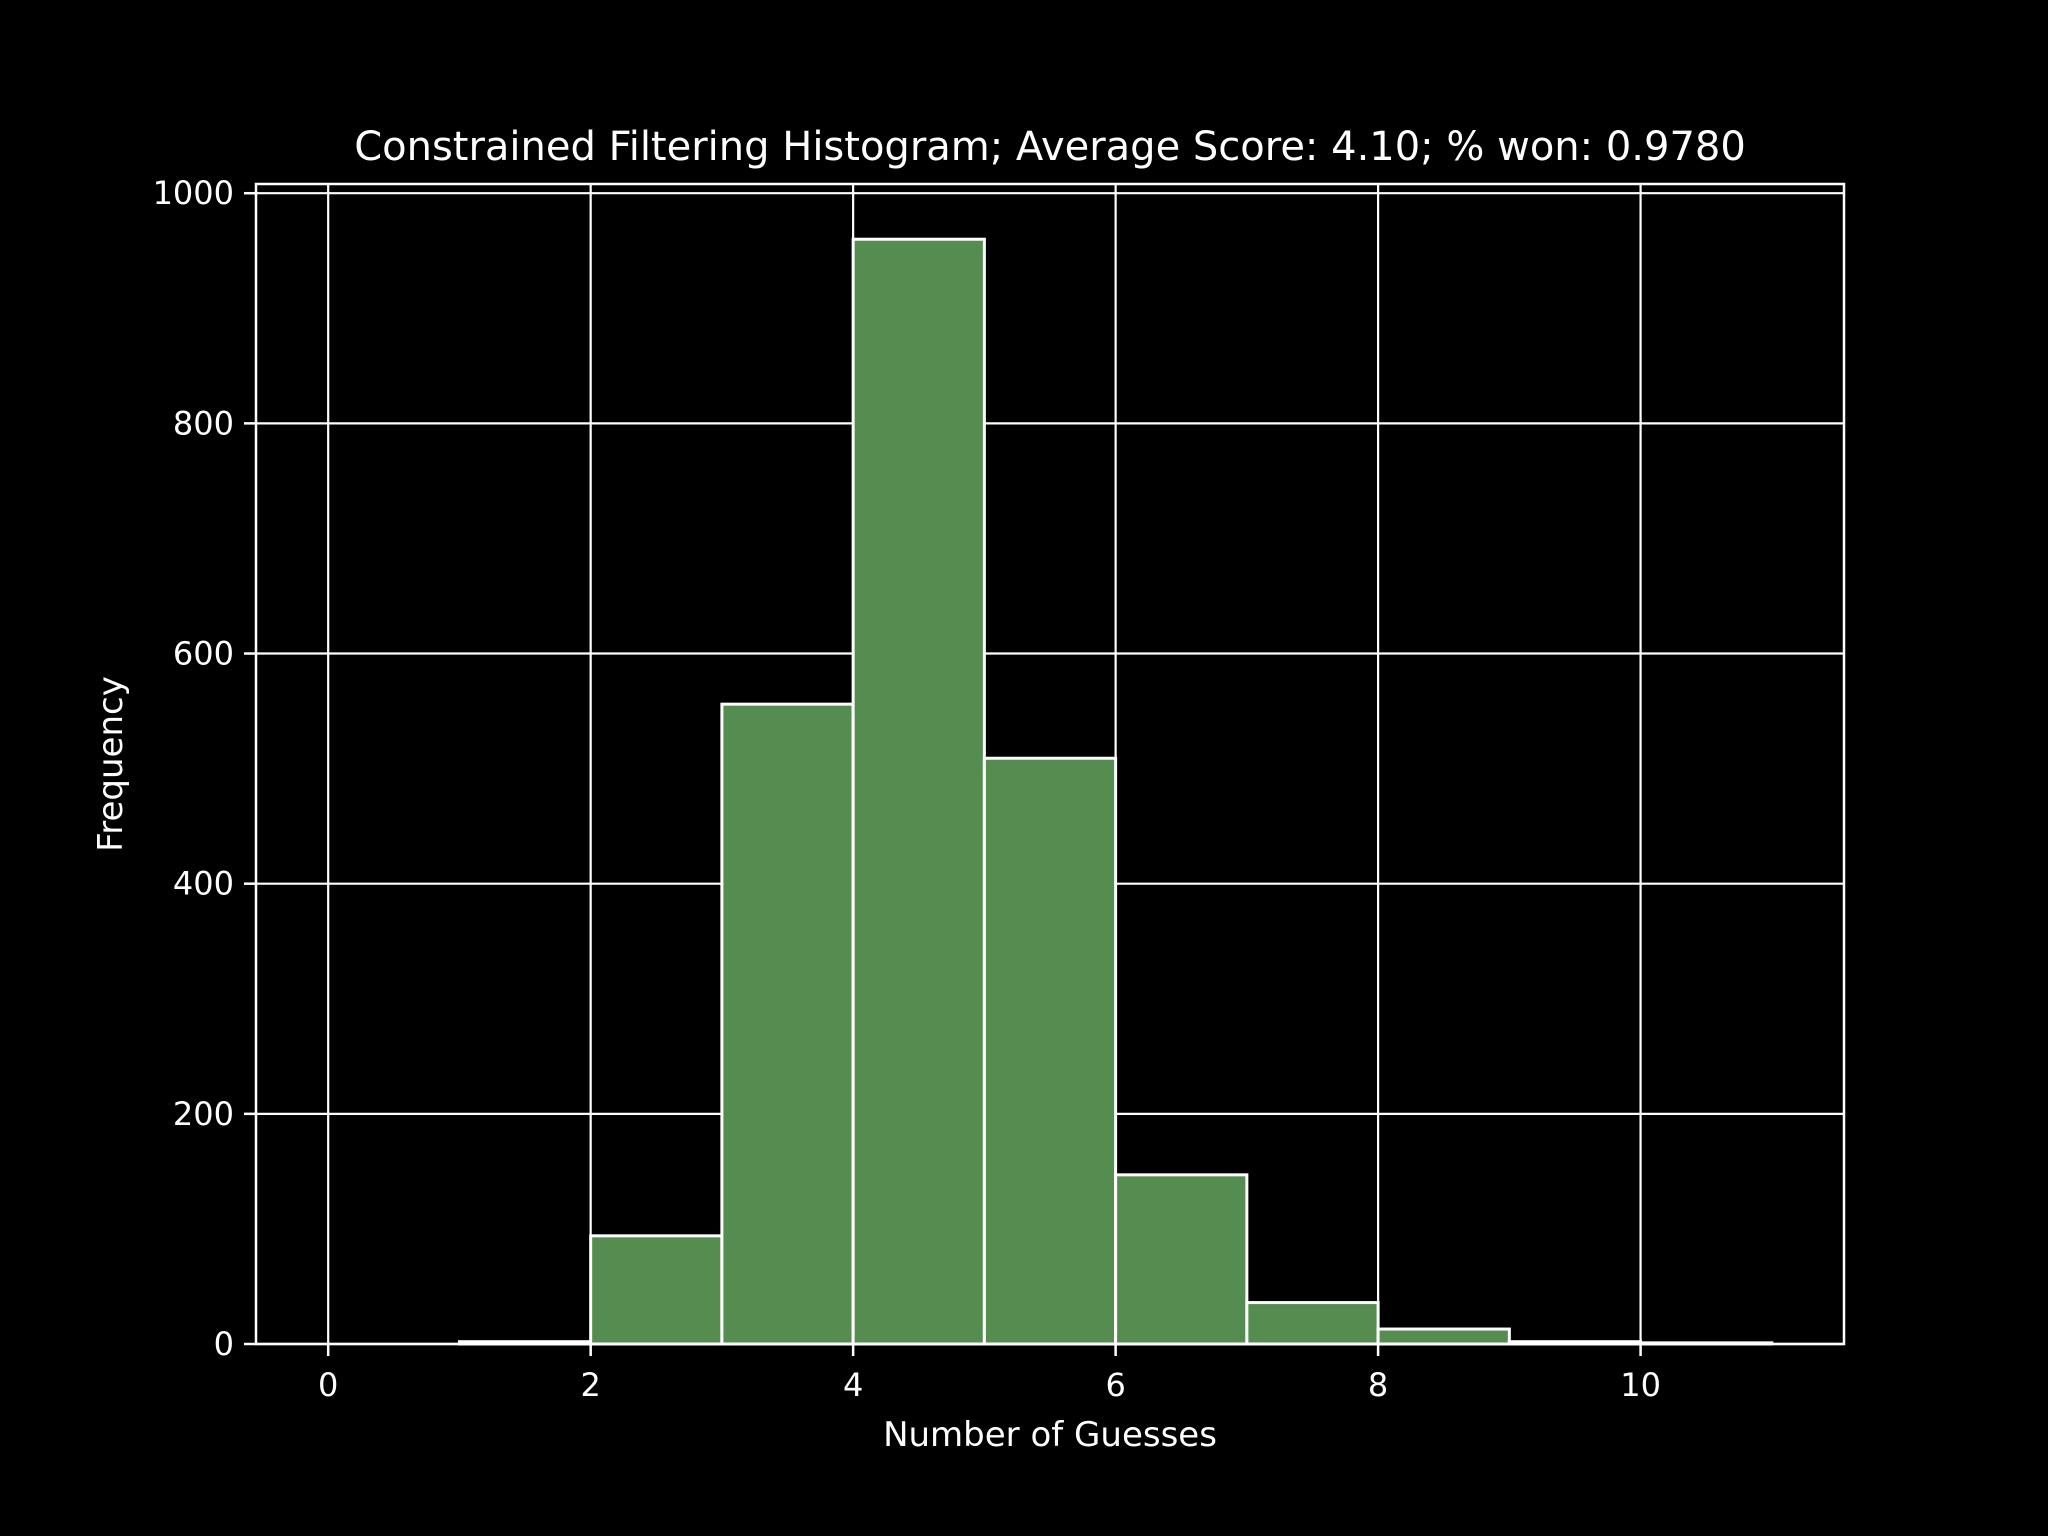  I want to click on y-tick-label-4: 800, so click(203, 423).